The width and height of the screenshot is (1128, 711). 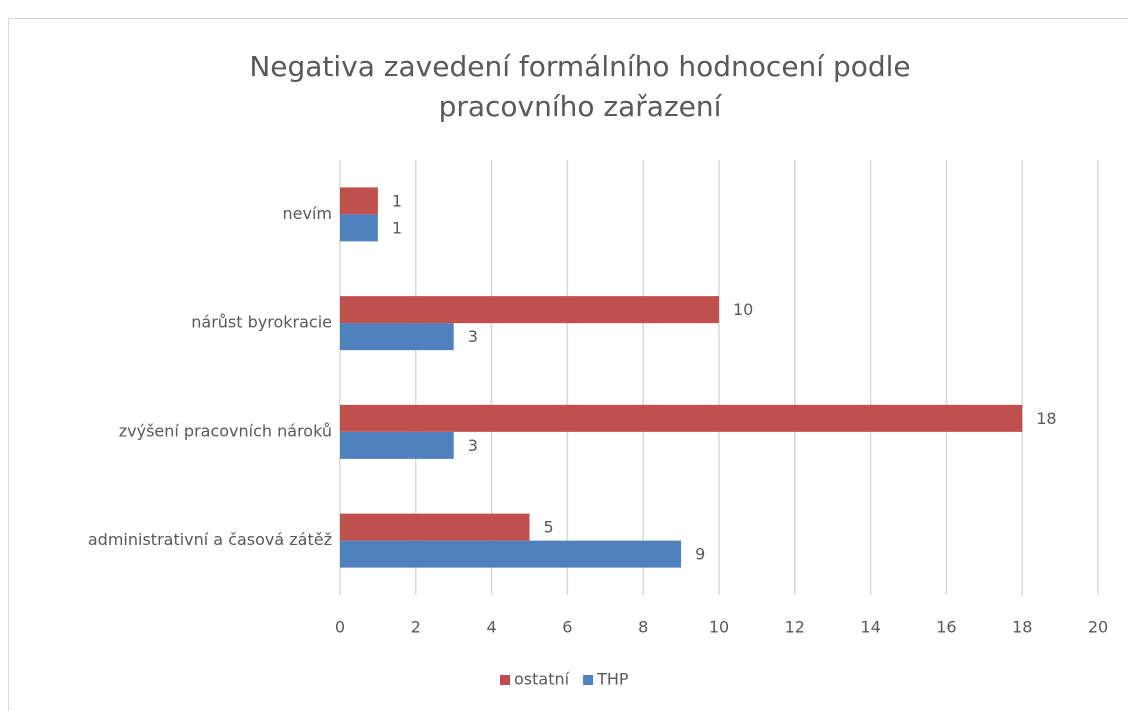 What do you see at coordinates (542, 679) in the screenshot?
I see `legend-label: ostatní` at bounding box center [542, 679].